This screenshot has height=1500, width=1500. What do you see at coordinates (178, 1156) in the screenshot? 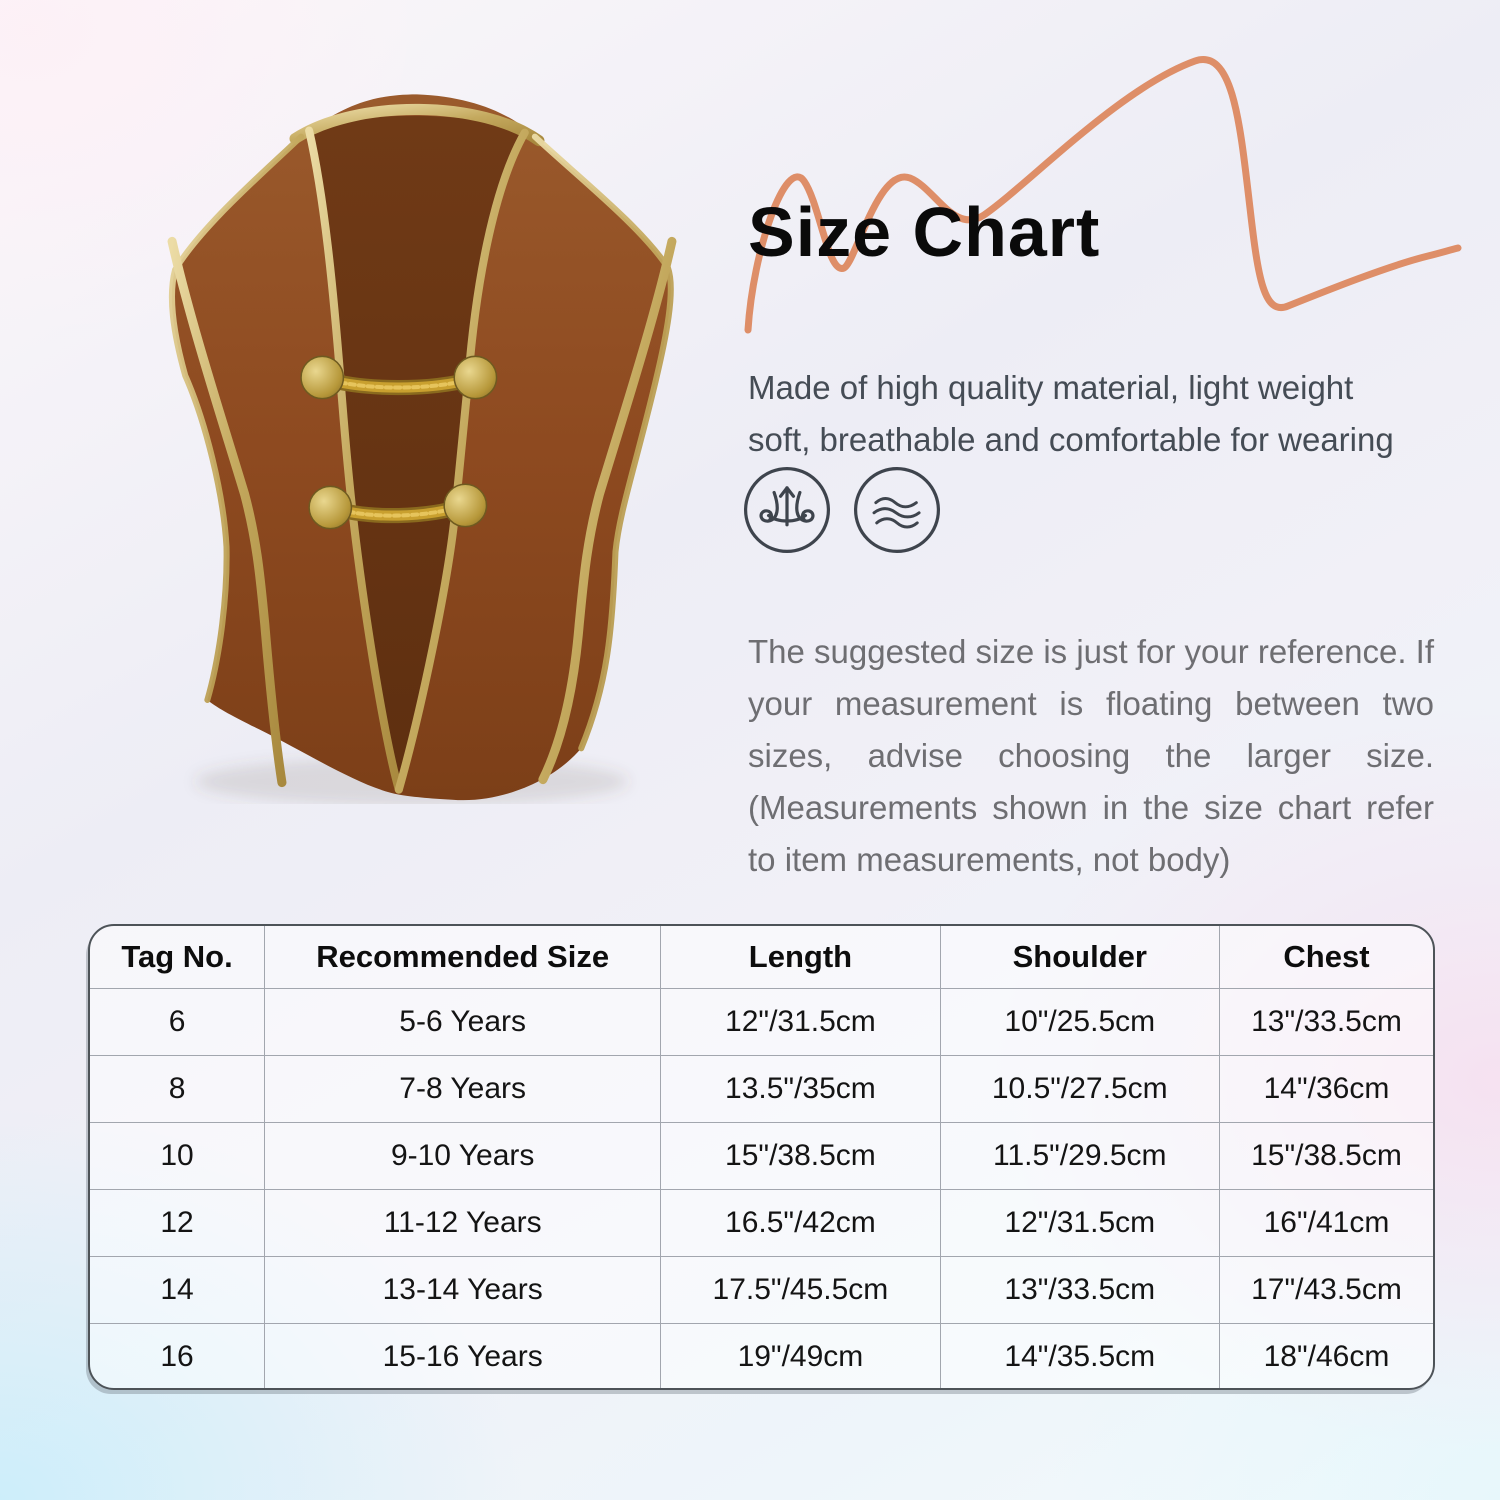
I see `table-cell: 10` at bounding box center [178, 1156].